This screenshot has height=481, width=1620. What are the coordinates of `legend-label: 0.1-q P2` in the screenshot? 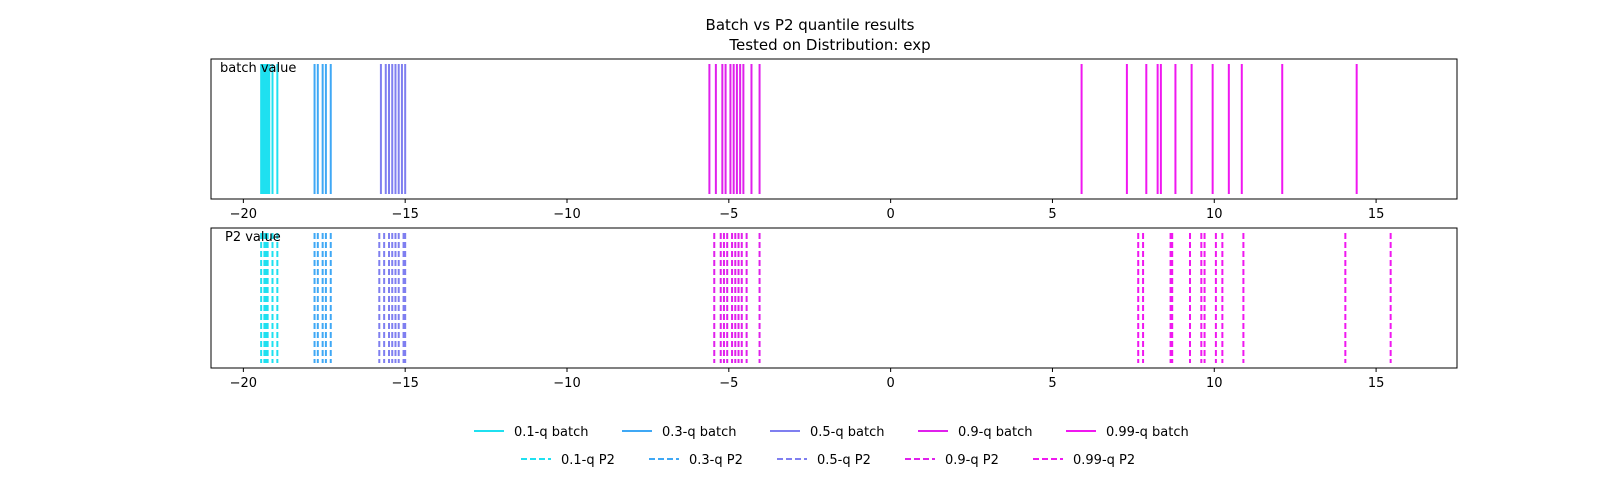 It's located at (588, 460).